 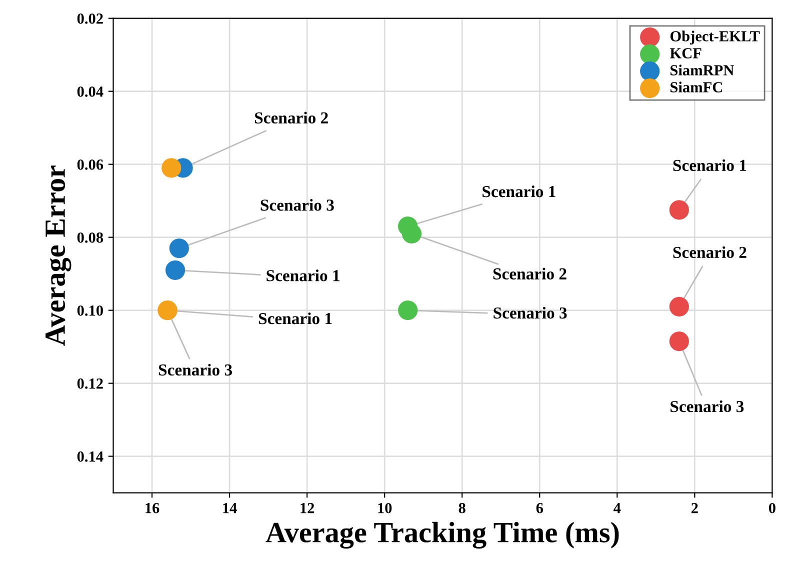 What do you see at coordinates (90, 18) in the screenshot?
I see `y-tick-label: 0.02` at bounding box center [90, 18].